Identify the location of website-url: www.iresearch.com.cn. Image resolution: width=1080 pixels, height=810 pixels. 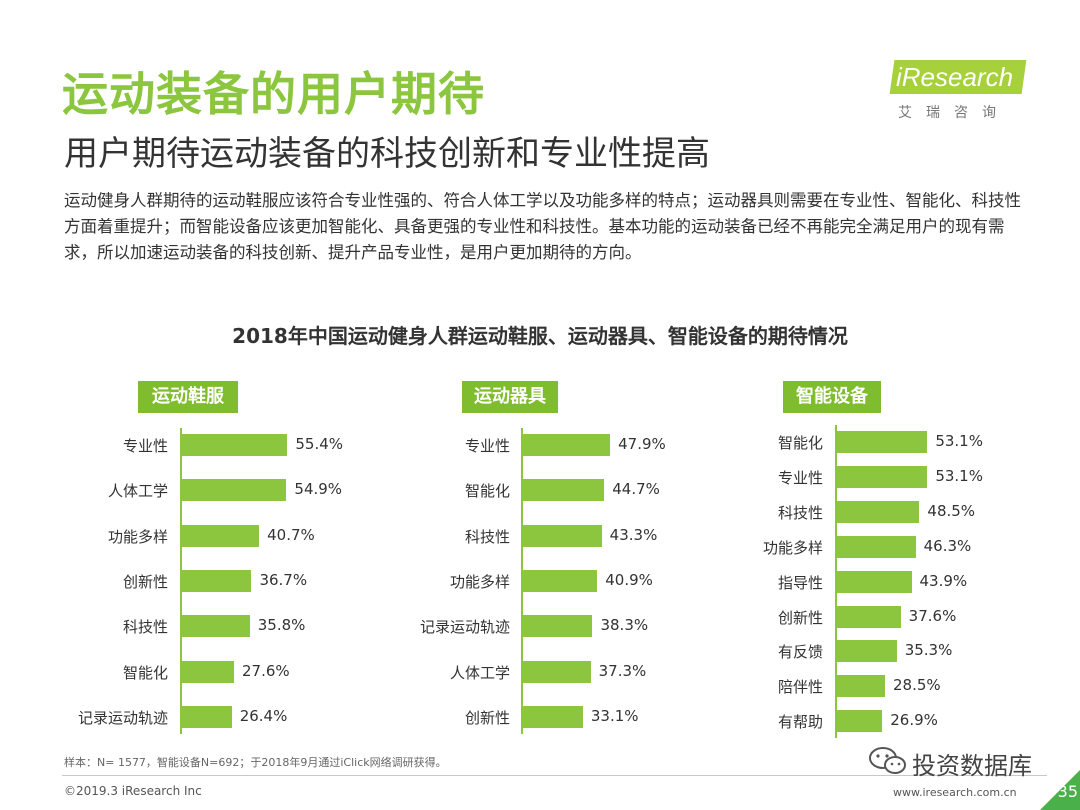
(955, 792).